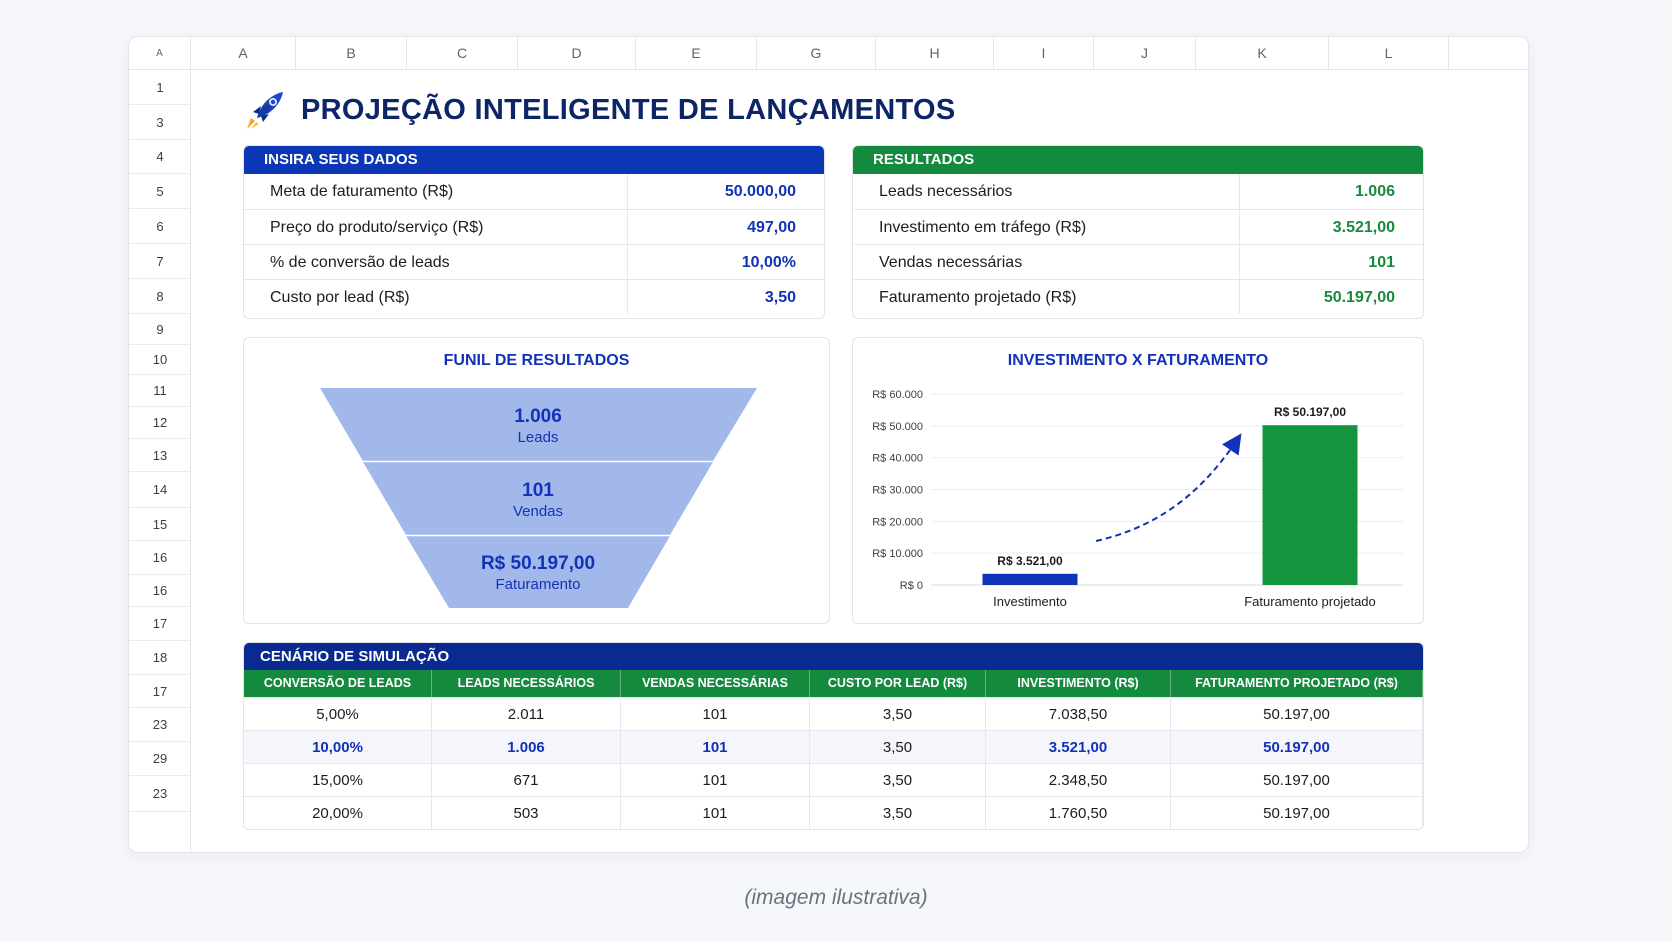  What do you see at coordinates (1138, 226) in the screenshot?
I see `results-row: Investimento em tráfego (R$) 3.521,00` at bounding box center [1138, 226].